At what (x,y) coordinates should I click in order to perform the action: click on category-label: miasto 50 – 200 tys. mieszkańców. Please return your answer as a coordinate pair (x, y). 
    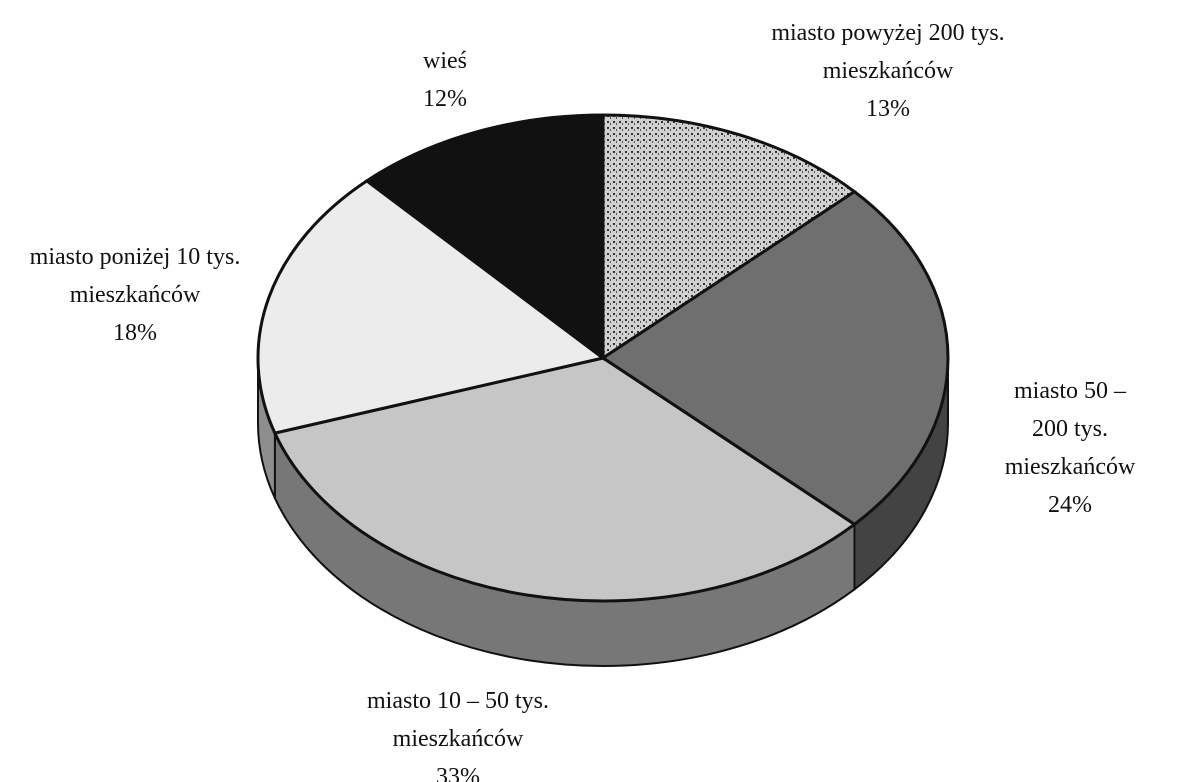
    Looking at the image, I should click on (1070, 429).